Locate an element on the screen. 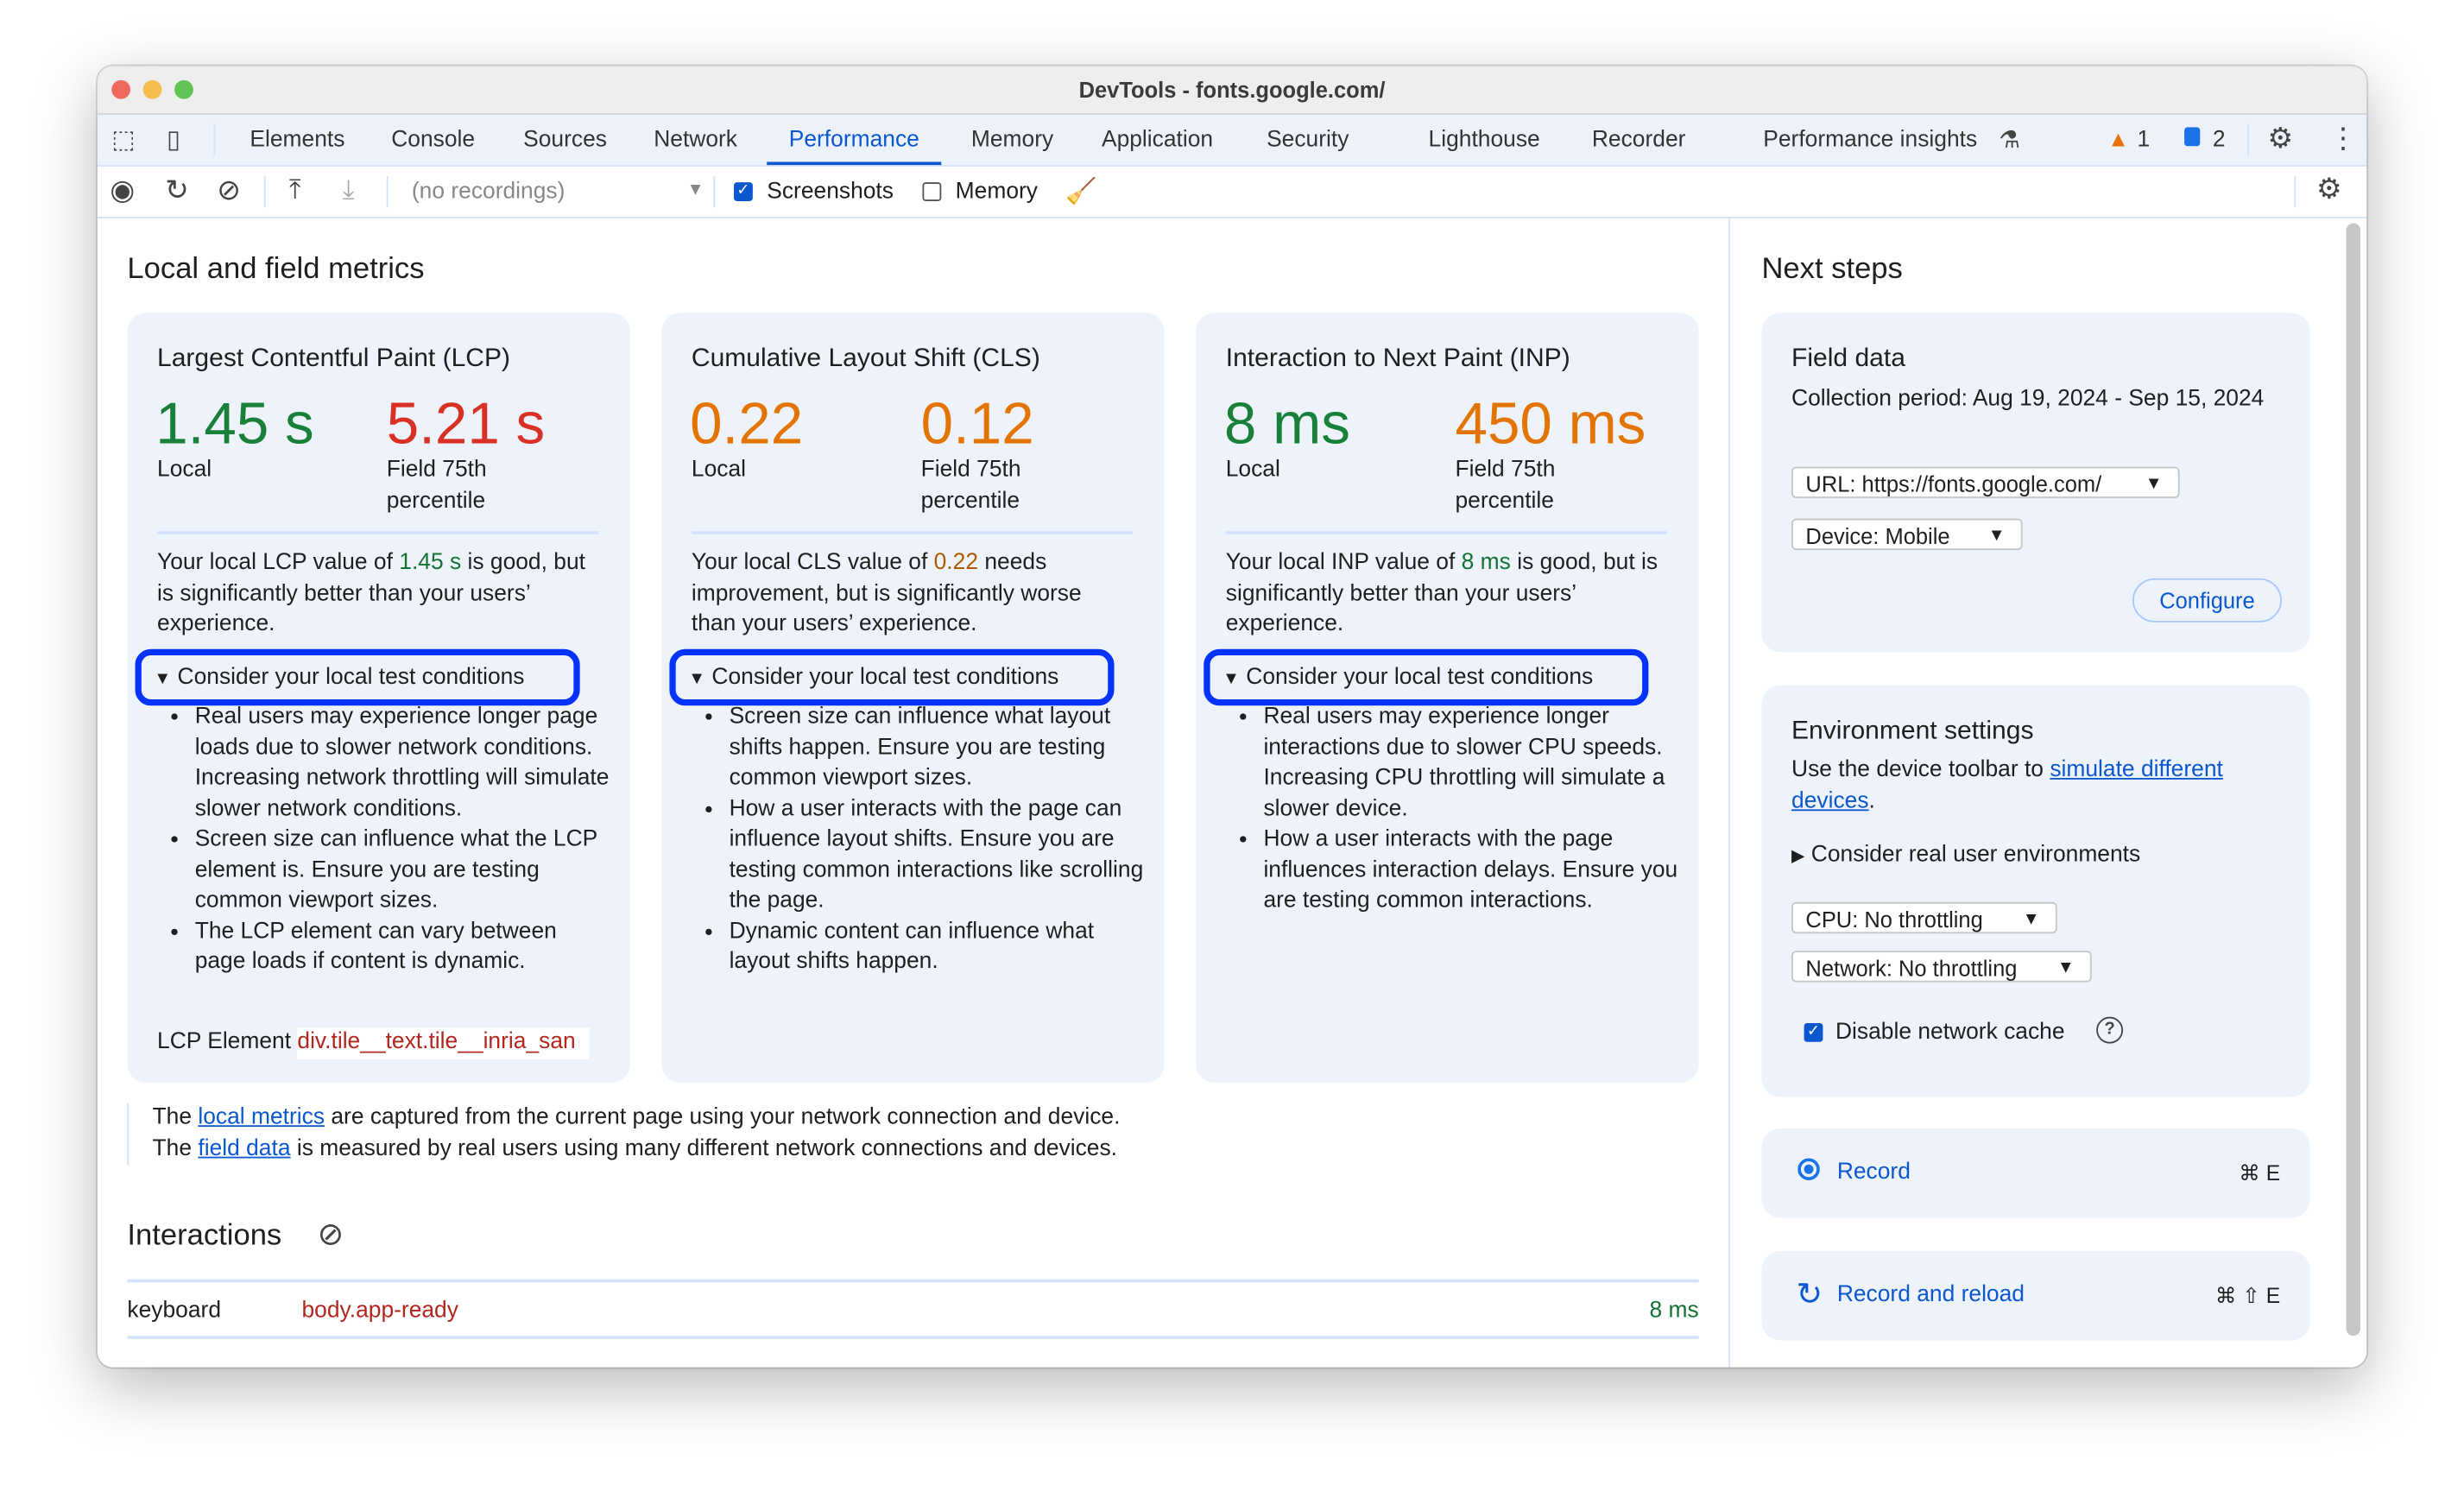  scrollbar is located at coordinates (2353, 780).